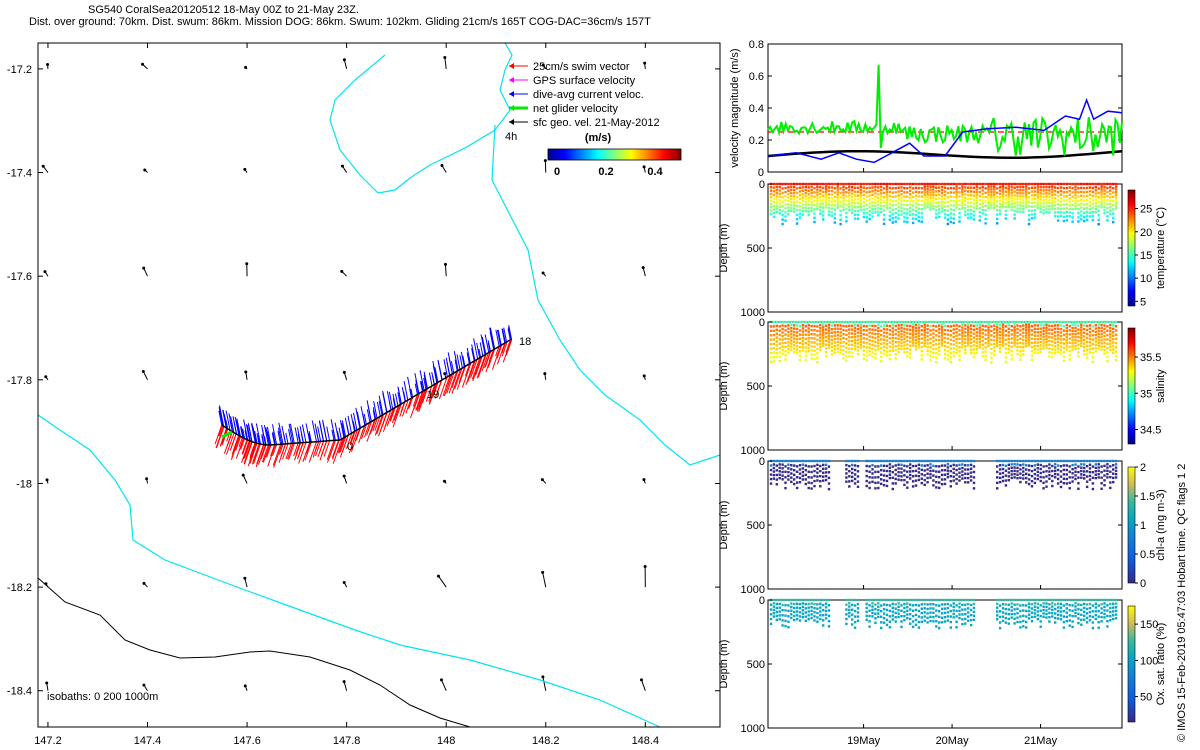 This screenshot has width=1200, height=750. I want to click on colorbar-tick-label: 15, so click(1146, 256).